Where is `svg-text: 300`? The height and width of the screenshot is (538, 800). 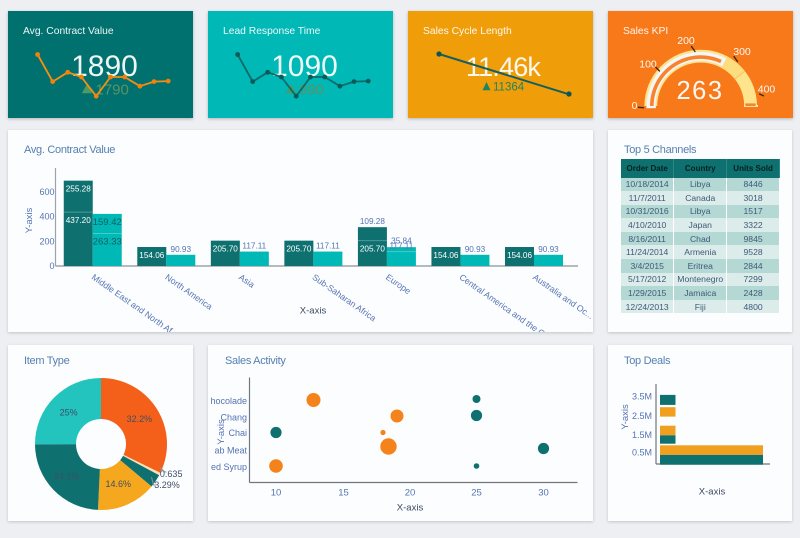 svg-text: 300 is located at coordinates (742, 52).